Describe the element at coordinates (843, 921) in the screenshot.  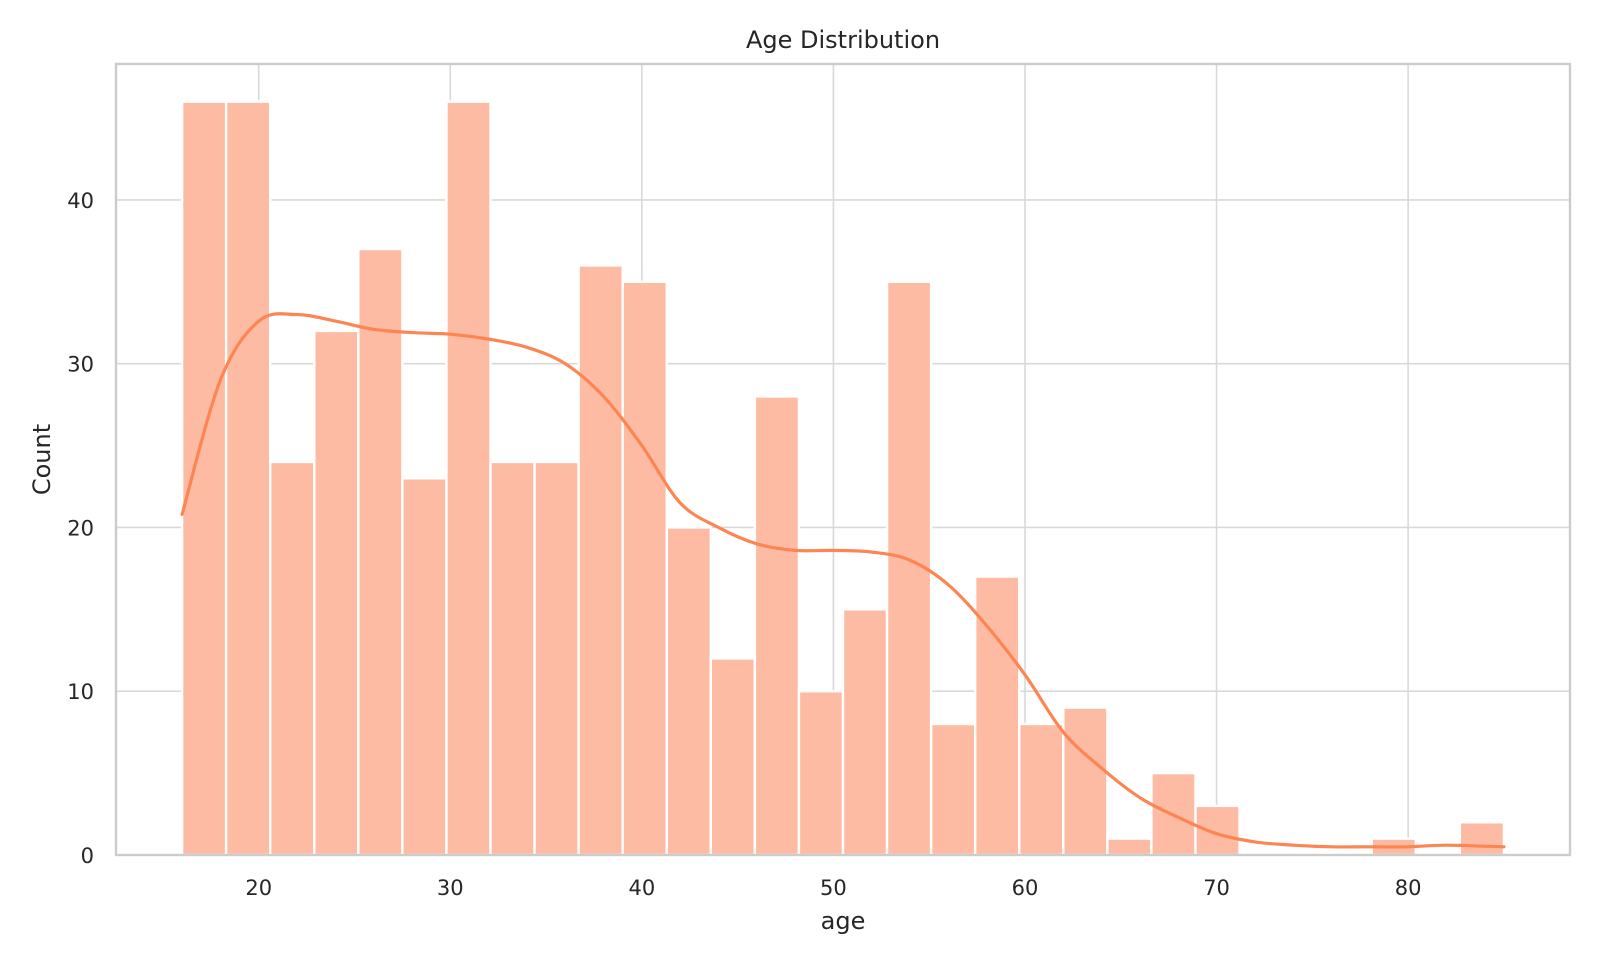
I see `x-axis-title: age` at that location.